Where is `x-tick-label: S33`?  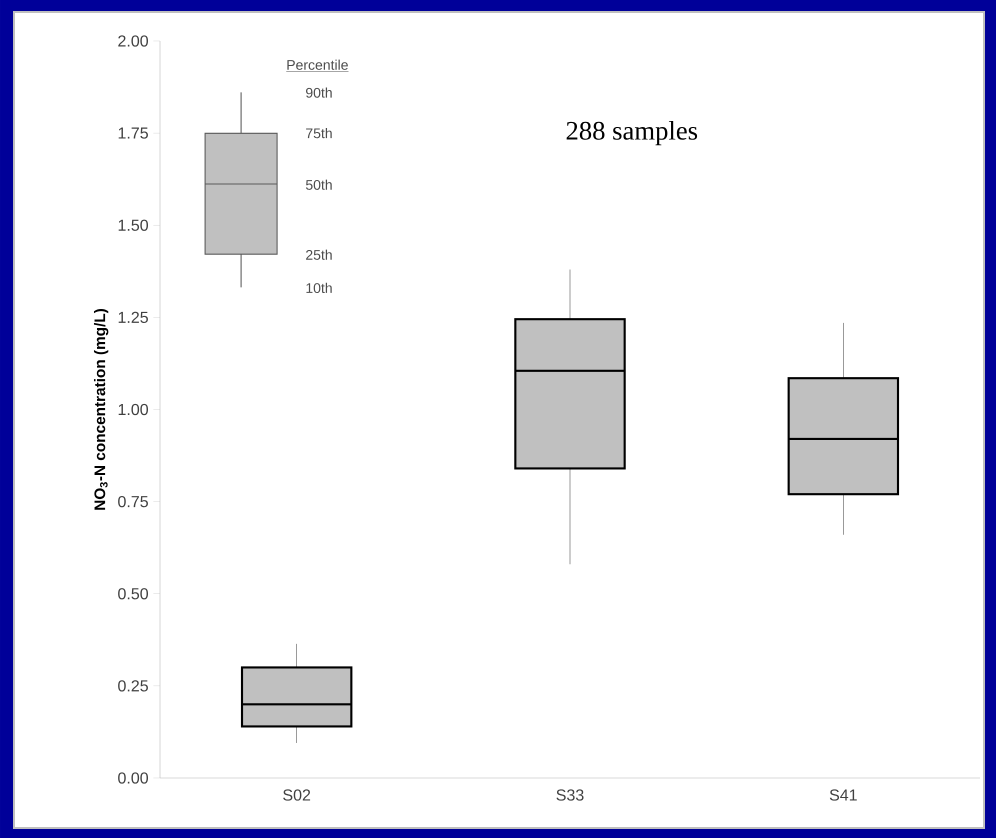
x-tick-label: S33 is located at coordinates (570, 795).